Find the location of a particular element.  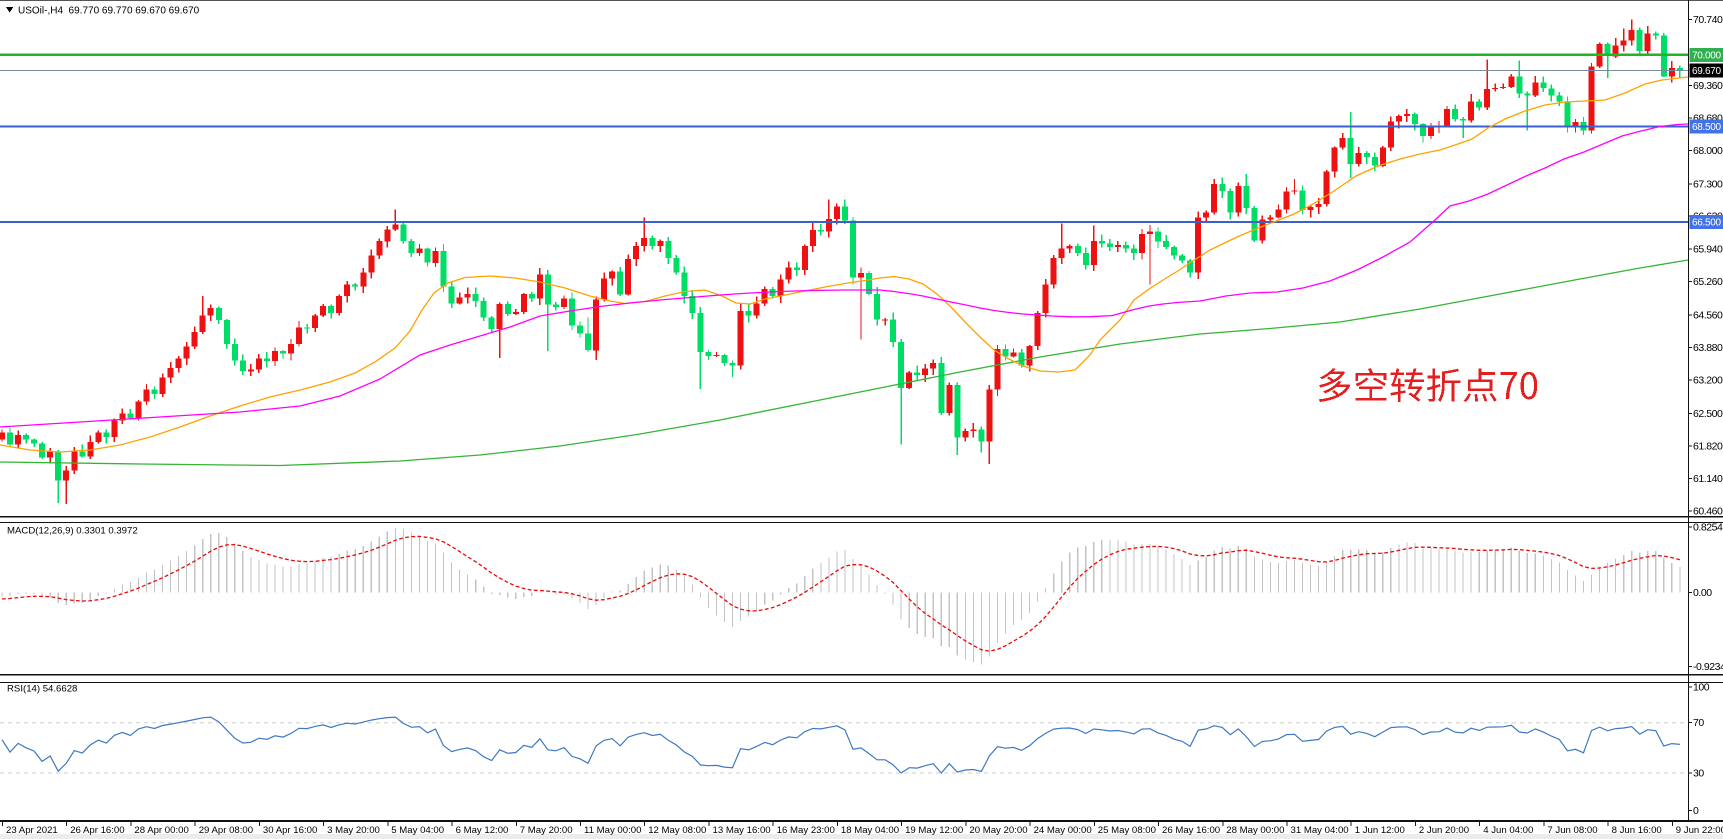

svg-text: 64.560 is located at coordinates (1708, 315).